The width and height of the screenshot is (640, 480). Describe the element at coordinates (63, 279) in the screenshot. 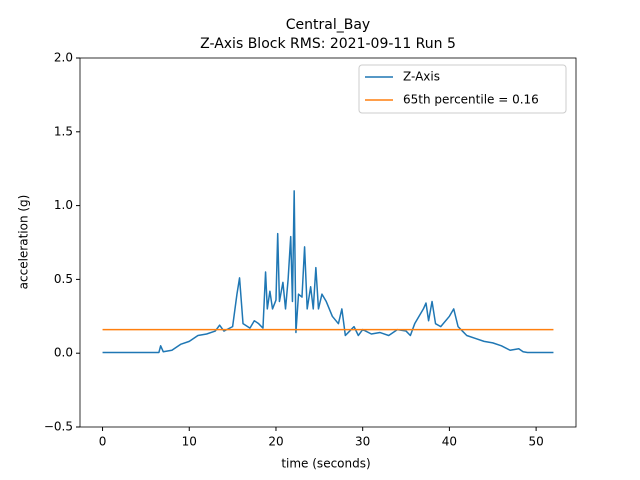

I see `y-tick-label: 0.5` at that location.